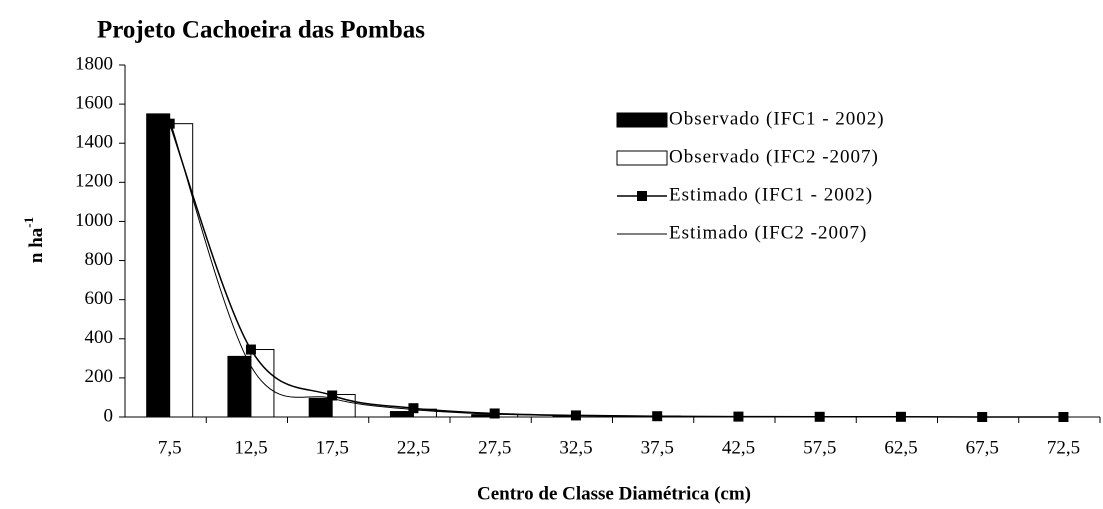 The width and height of the screenshot is (1103, 509). What do you see at coordinates (250, 447) in the screenshot?
I see `x-tick-label: 12,5` at bounding box center [250, 447].